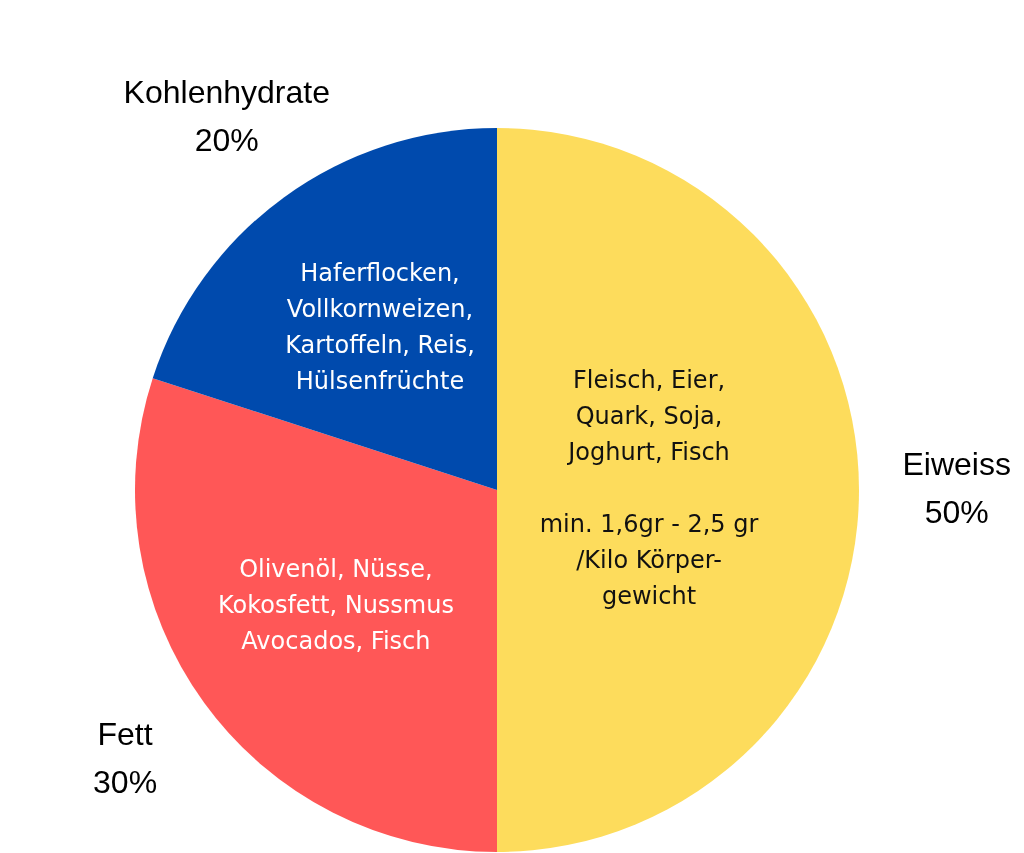 This screenshot has height=853, width=1024. What do you see at coordinates (125, 782) in the screenshot?
I see `data-label: 30%` at bounding box center [125, 782].